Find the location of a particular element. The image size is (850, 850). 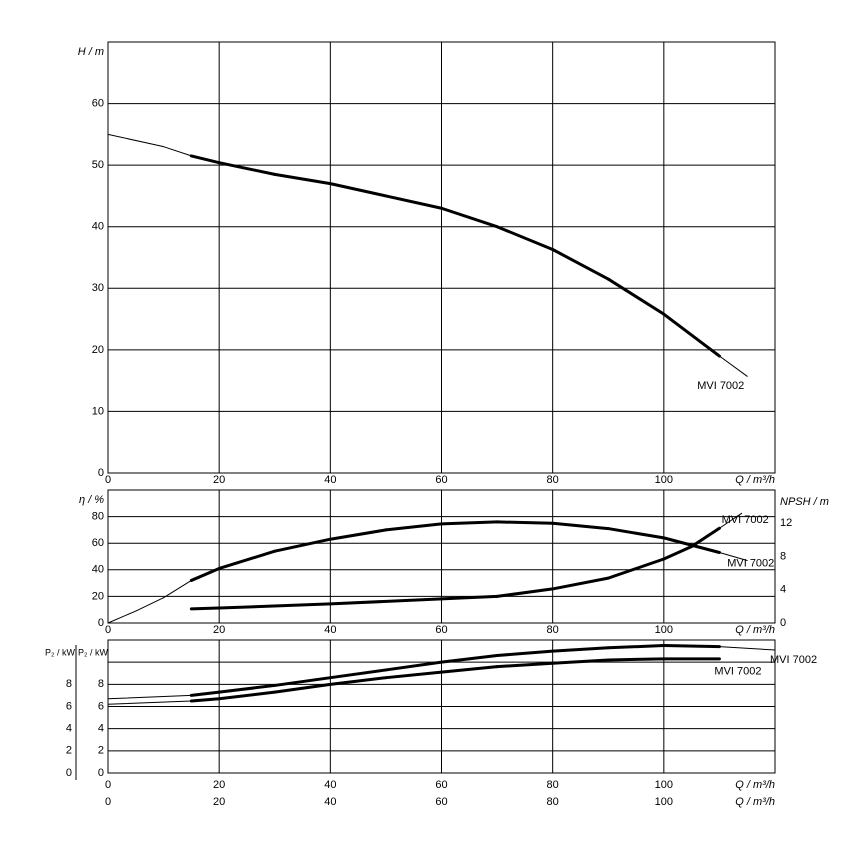

y-tick-label: 40 is located at coordinates (98, 227).